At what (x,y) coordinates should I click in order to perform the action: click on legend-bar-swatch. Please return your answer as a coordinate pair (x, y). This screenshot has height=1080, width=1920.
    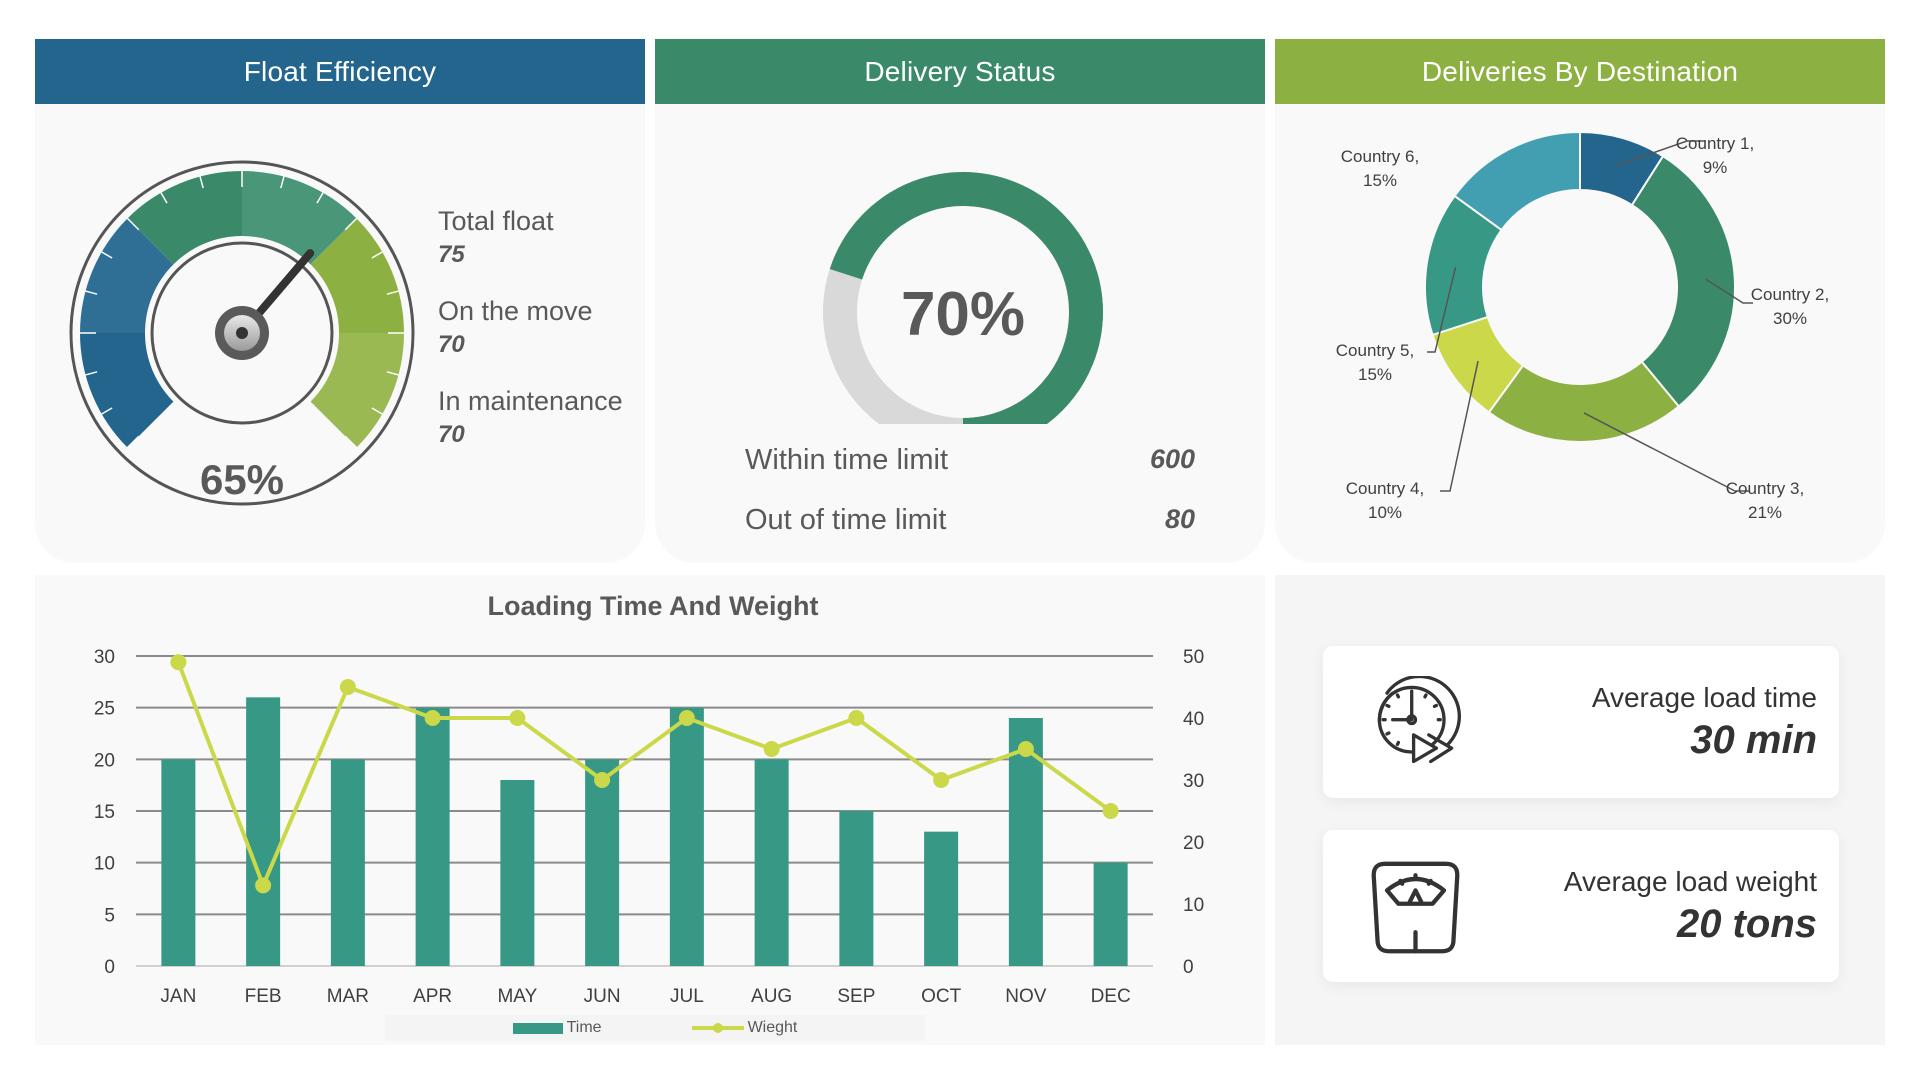
    Looking at the image, I should click on (537, 1028).